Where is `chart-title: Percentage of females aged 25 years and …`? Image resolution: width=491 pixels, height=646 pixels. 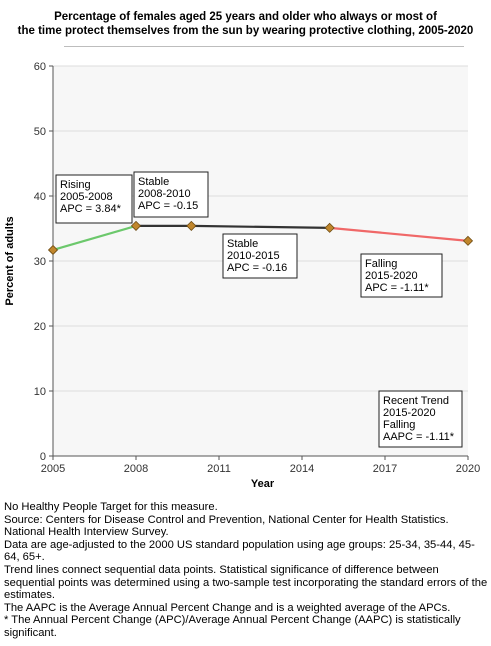 chart-title: Percentage of females aged 25 years and … is located at coordinates (245, 24).